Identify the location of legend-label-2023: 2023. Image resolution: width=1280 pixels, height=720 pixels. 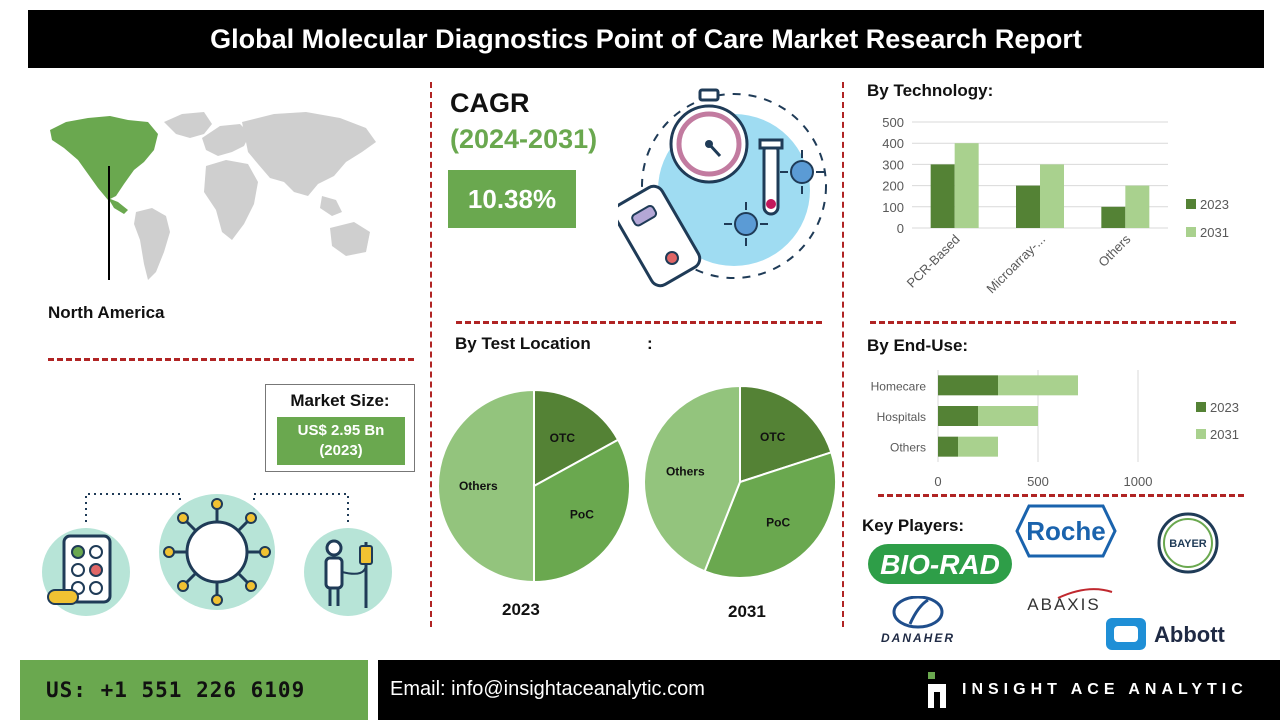
(1224, 407).